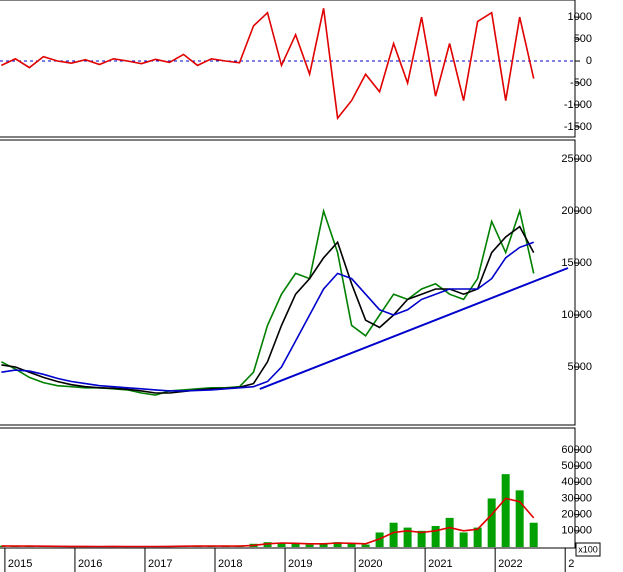  Describe the element at coordinates (160, 564) in the screenshot. I see `x-tick-label: 2017` at that location.